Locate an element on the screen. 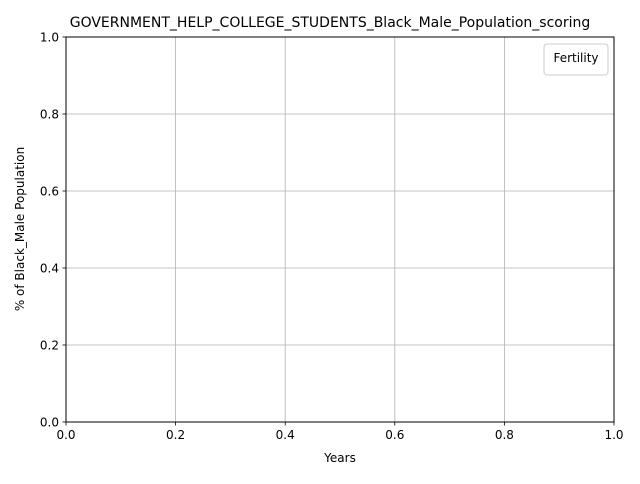 The image size is (640, 484). x-tick-label: 0.0 is located at coordinates (65, 435).